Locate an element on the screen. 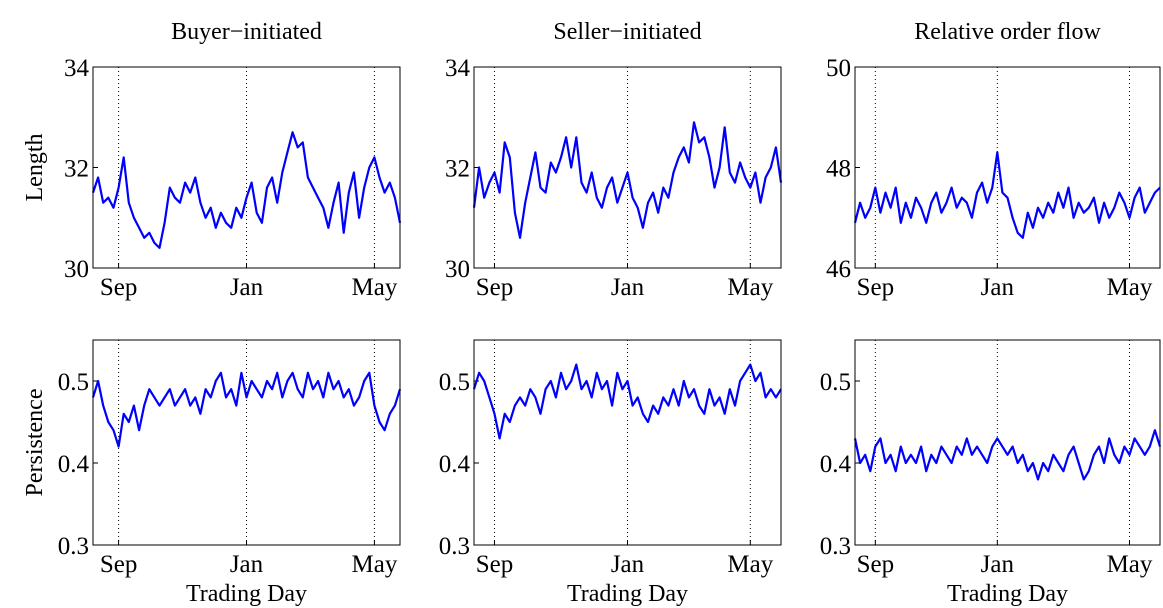 The width and height of the screenshot is (1163, 608). y-tick-label: 46 is located at coordinates (838, 269).